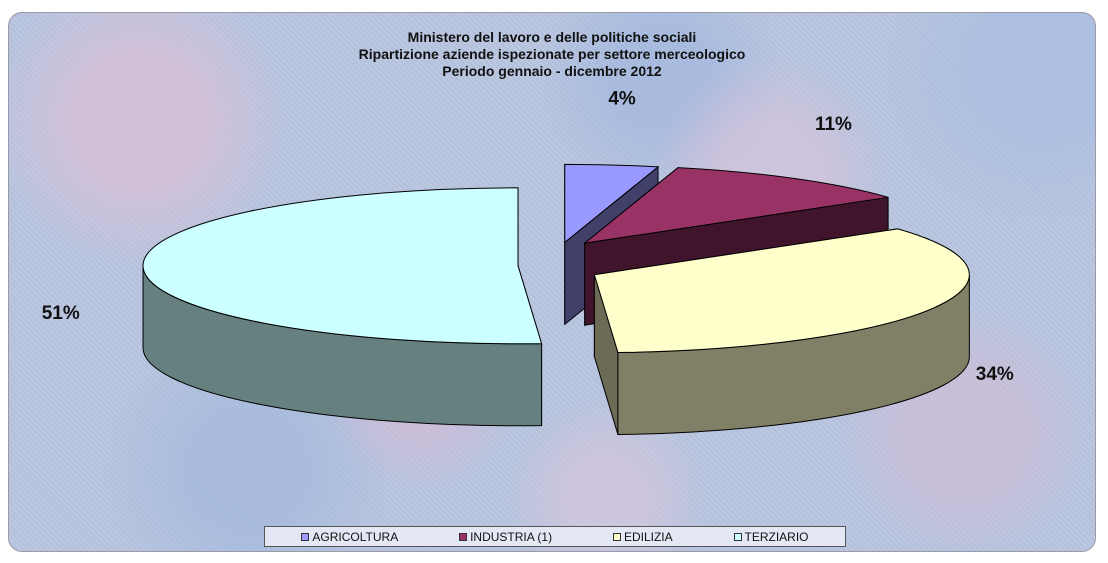 Image resolution: width=1108 pixels, height=563 pixels. I want to click on legend-label: TERZIARIO, so click(776, 536).